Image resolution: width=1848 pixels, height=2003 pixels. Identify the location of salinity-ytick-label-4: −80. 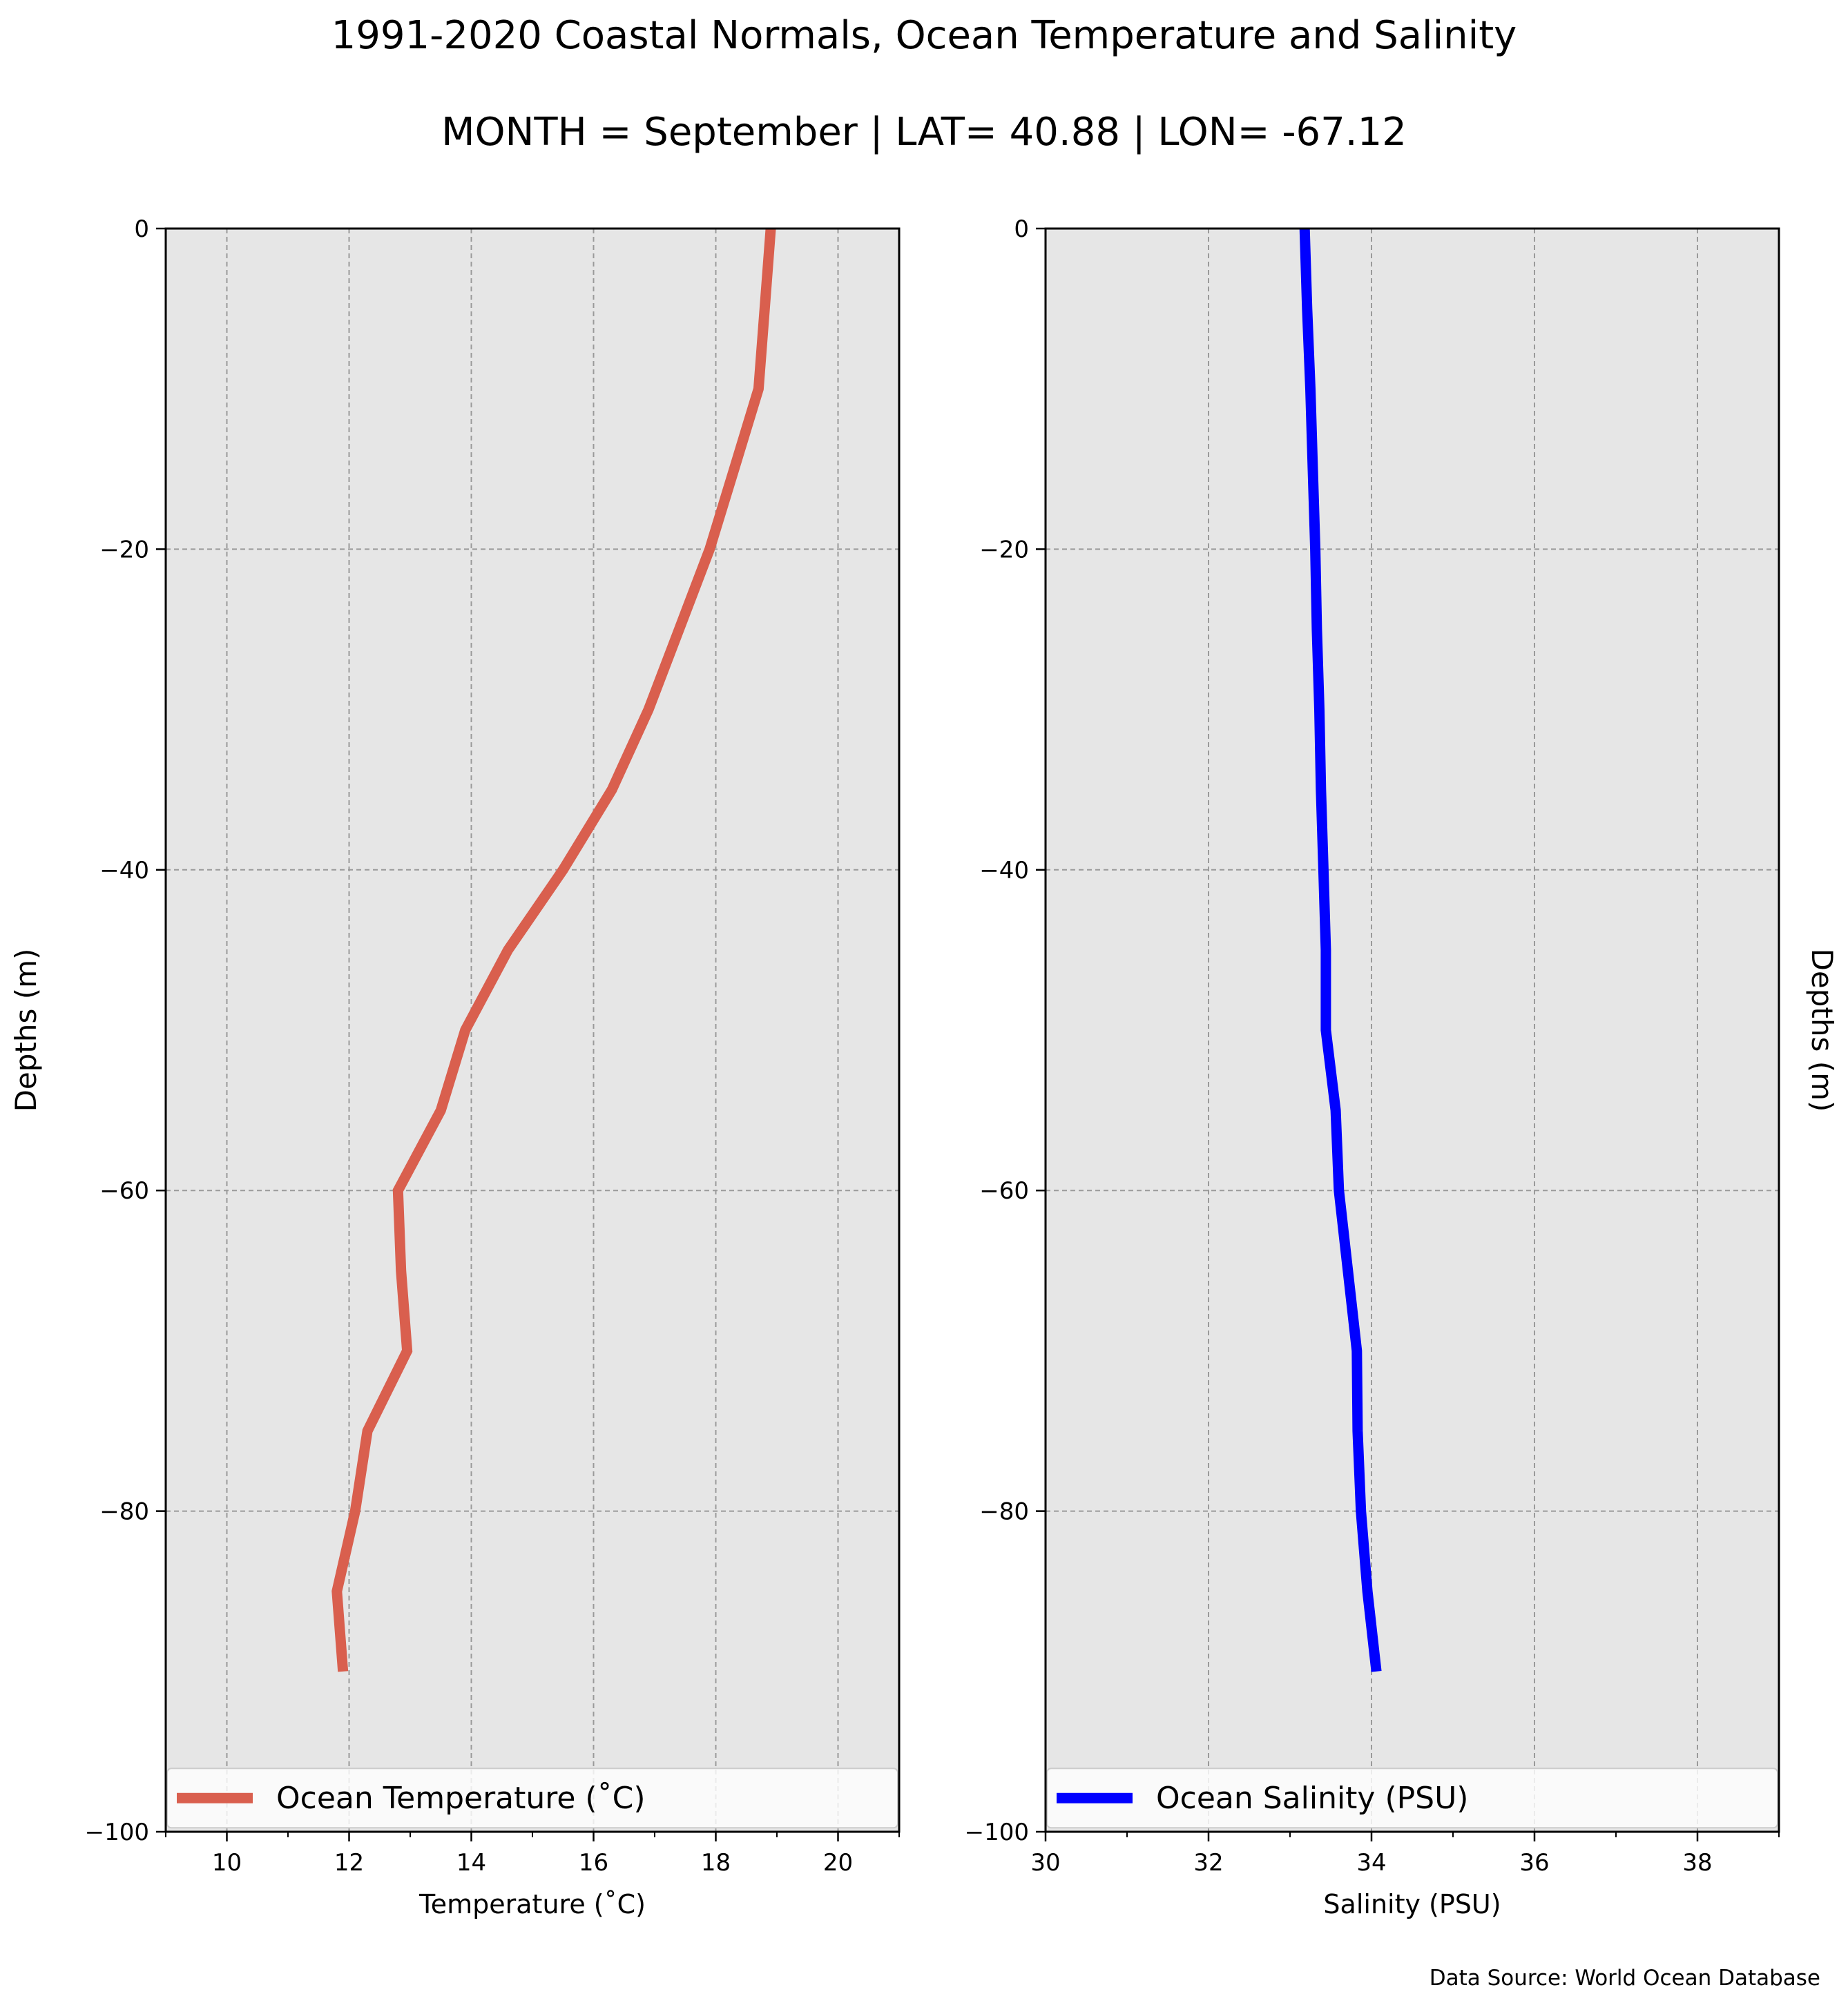
(1004, 1512).